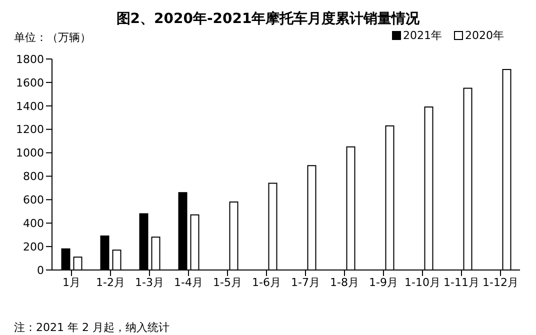 The image size is (536, 335). What do you see at coordinates (30, 106) in the screenshot?
I see `y-tick-label: 1400` at bounding box center [30, 106].